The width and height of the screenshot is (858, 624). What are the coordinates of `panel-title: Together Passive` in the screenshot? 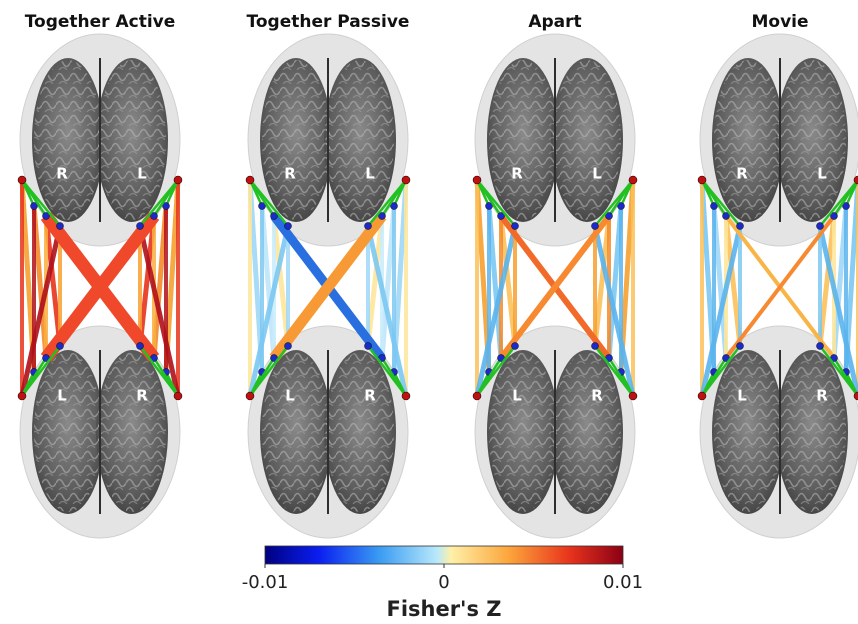 It's located at (328, 22).